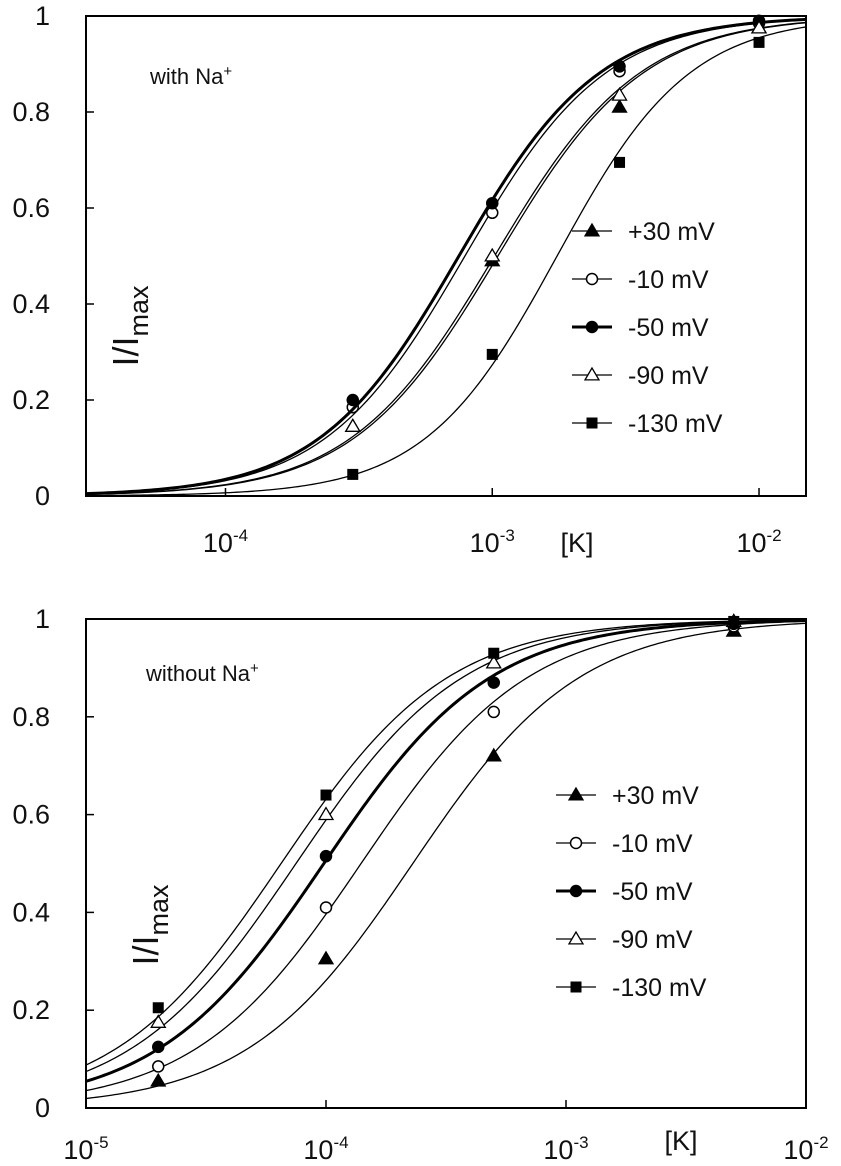 The image size is (841, 1166). What do you see at coordinates (190, 76) in the screenshot?
I see `panel-annotation: with Na+` at bounding box center [190, 76].